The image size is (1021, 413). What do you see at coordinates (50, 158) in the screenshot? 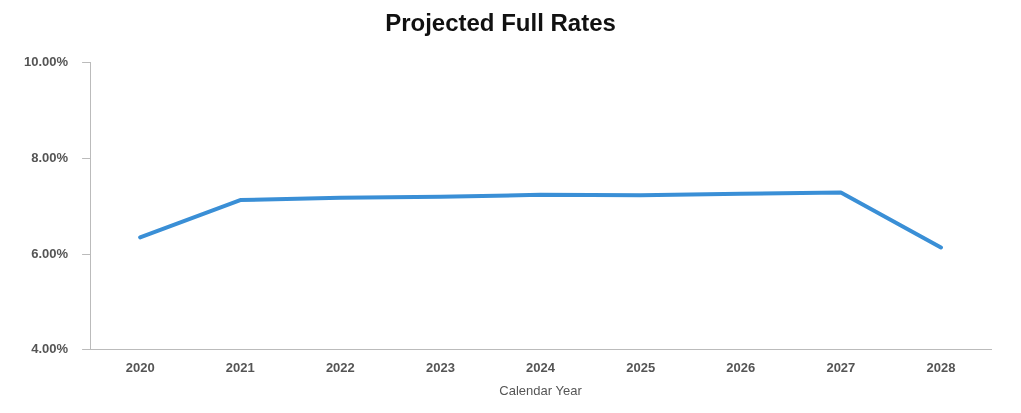
I see `y-tick-label: 8.00%` at bounding box center [50, 158].